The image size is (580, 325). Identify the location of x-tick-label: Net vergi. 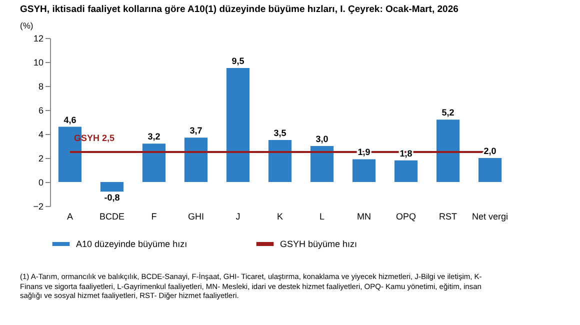
(490, 217).